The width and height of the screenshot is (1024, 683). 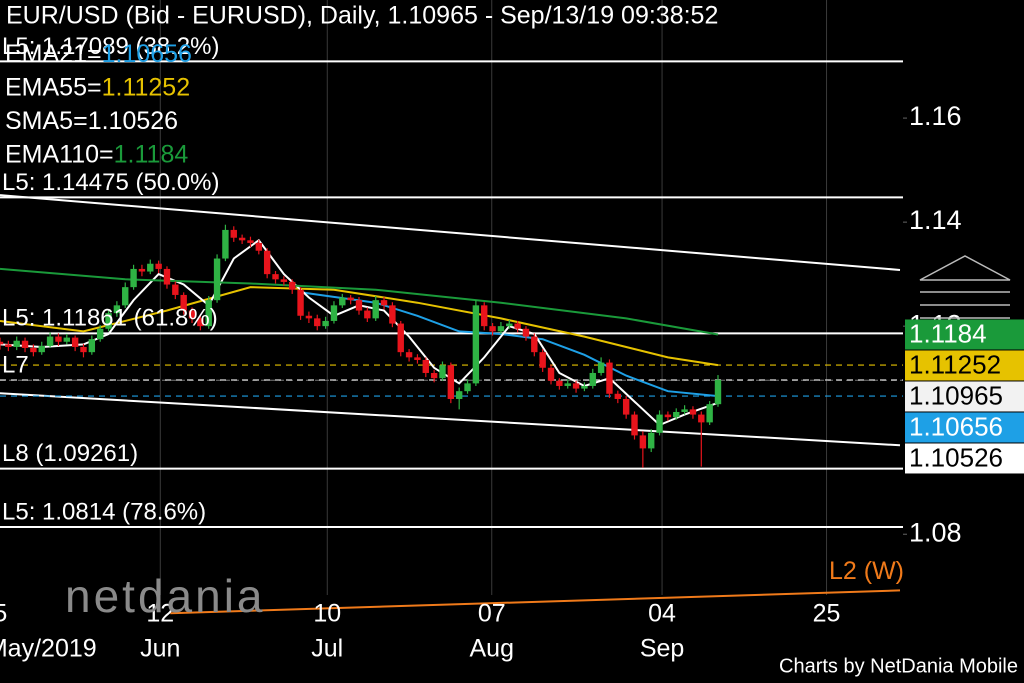 I want to click on legend-entry: EMA110=1.1184, so click(x=96, y=154).